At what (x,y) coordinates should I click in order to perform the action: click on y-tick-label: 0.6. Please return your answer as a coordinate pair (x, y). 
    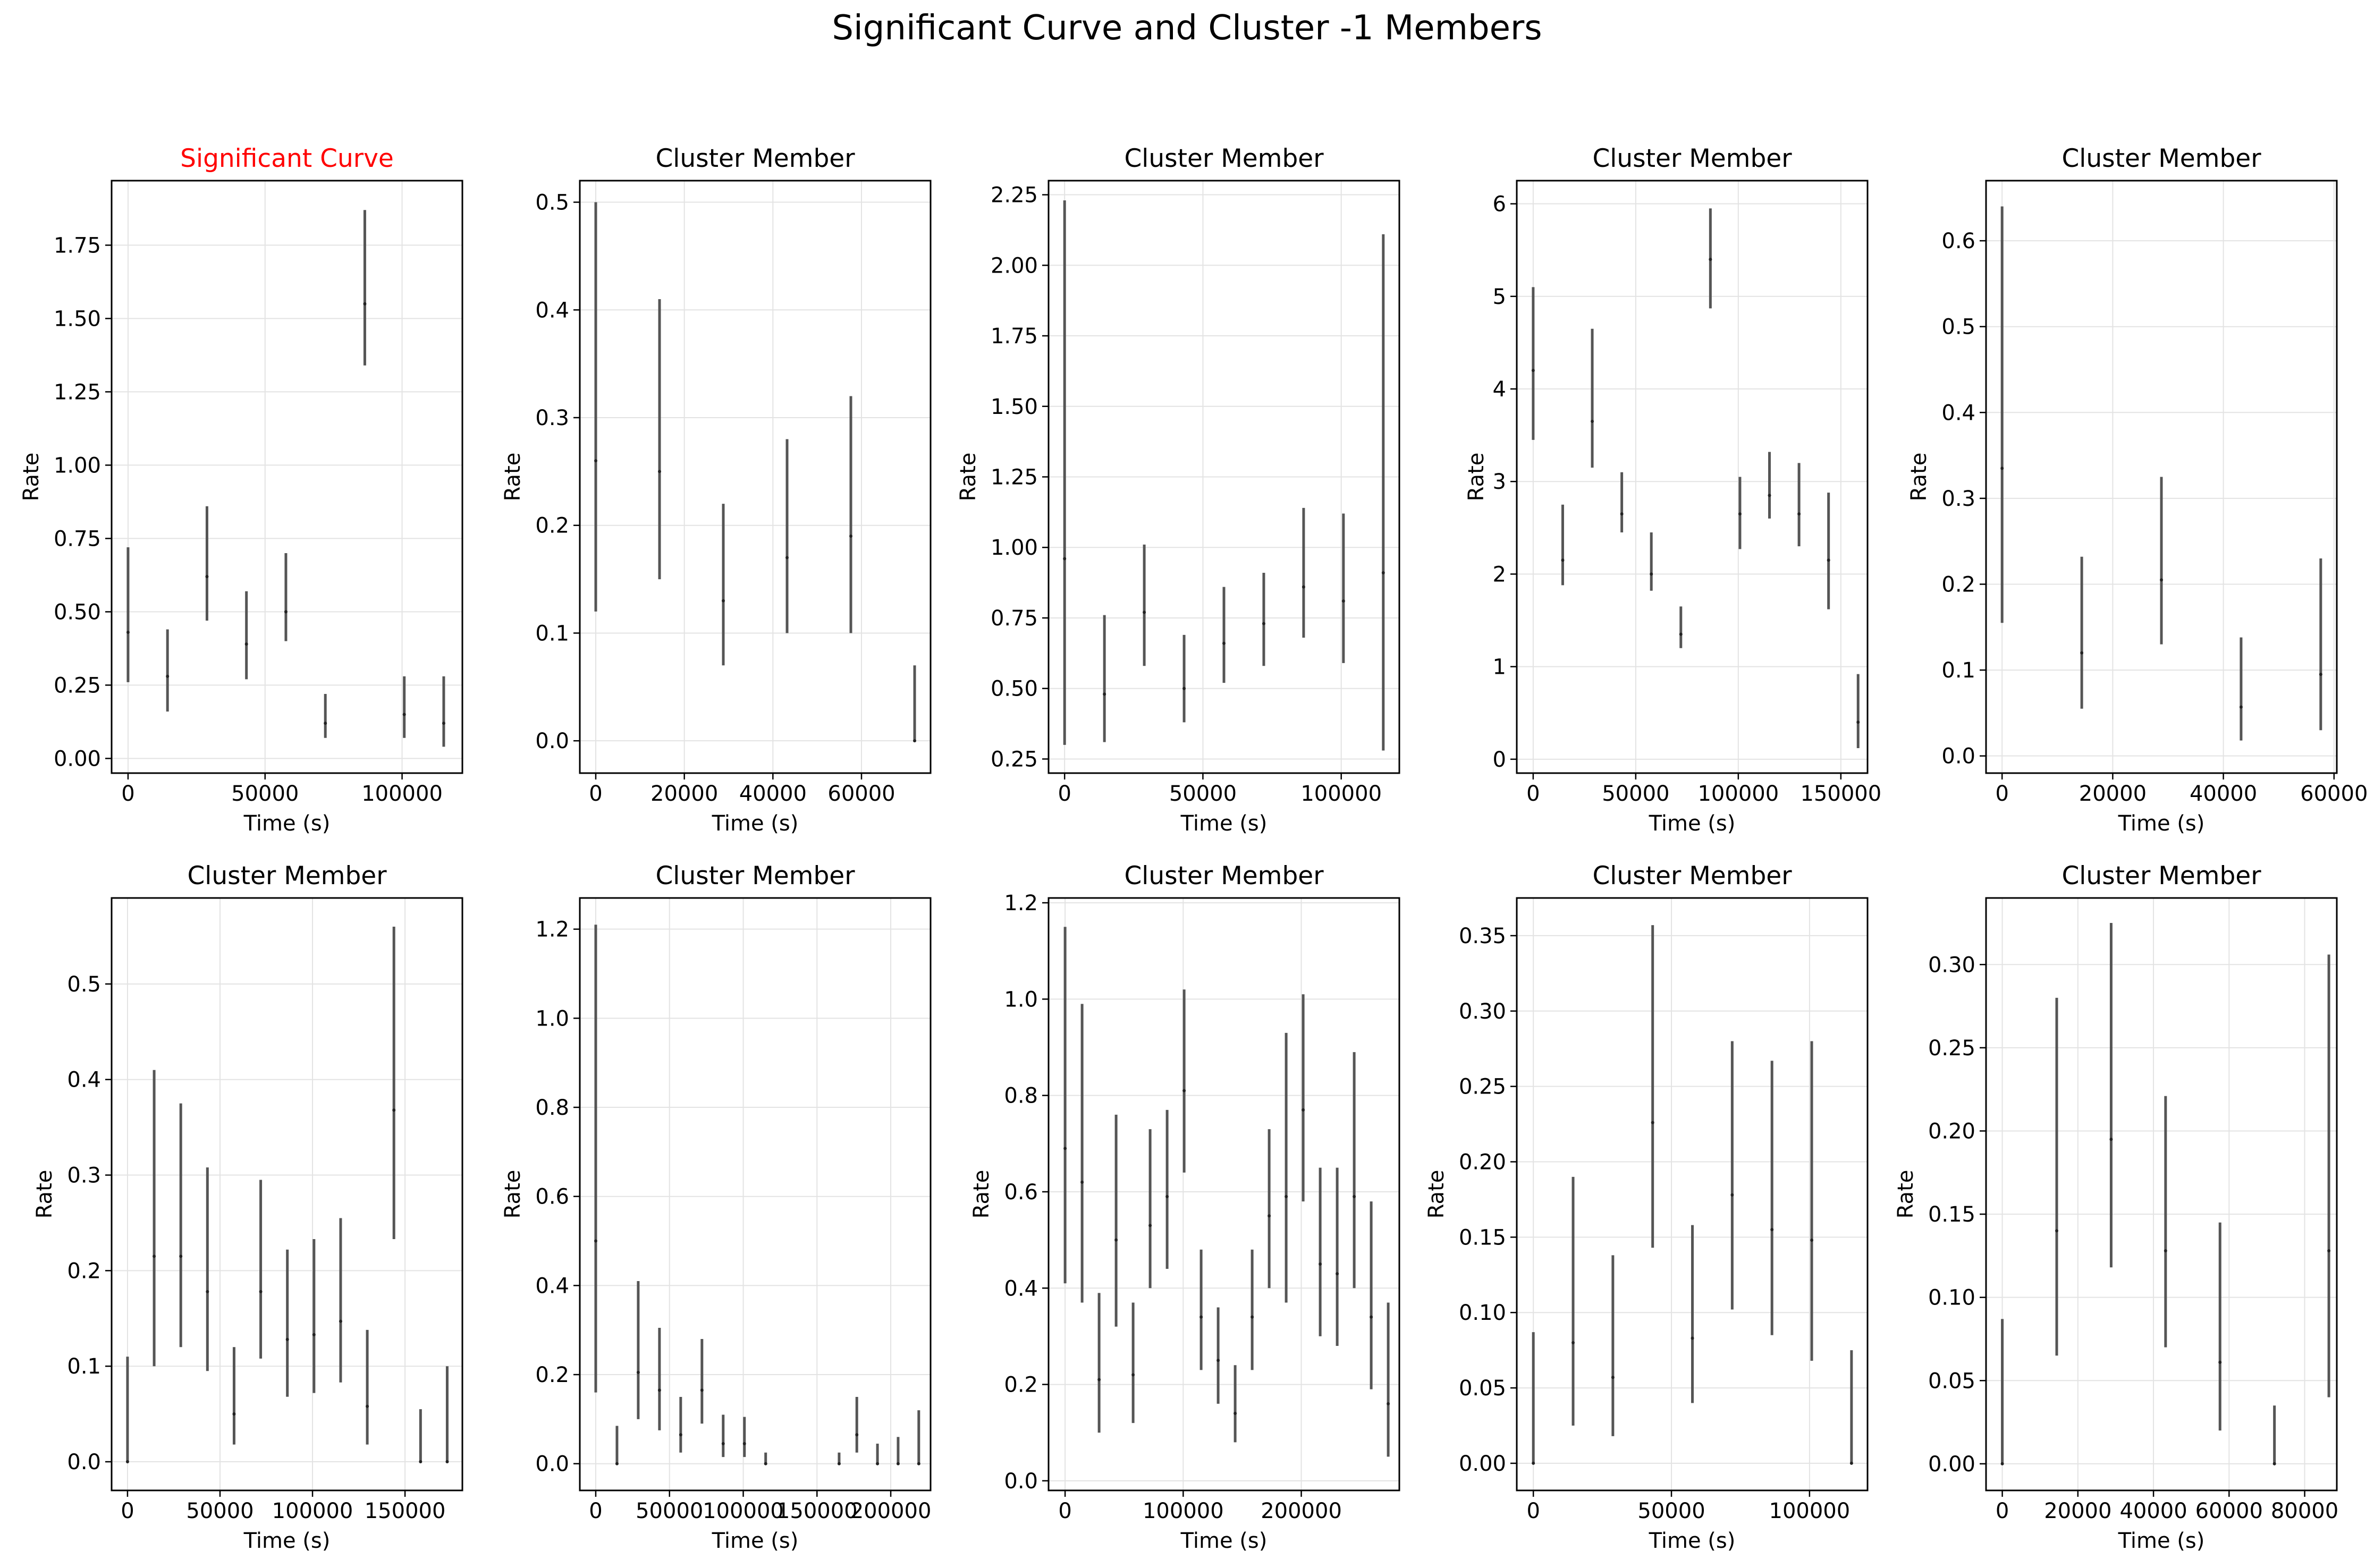
    Looking at the image, I should click on (552, 1197).